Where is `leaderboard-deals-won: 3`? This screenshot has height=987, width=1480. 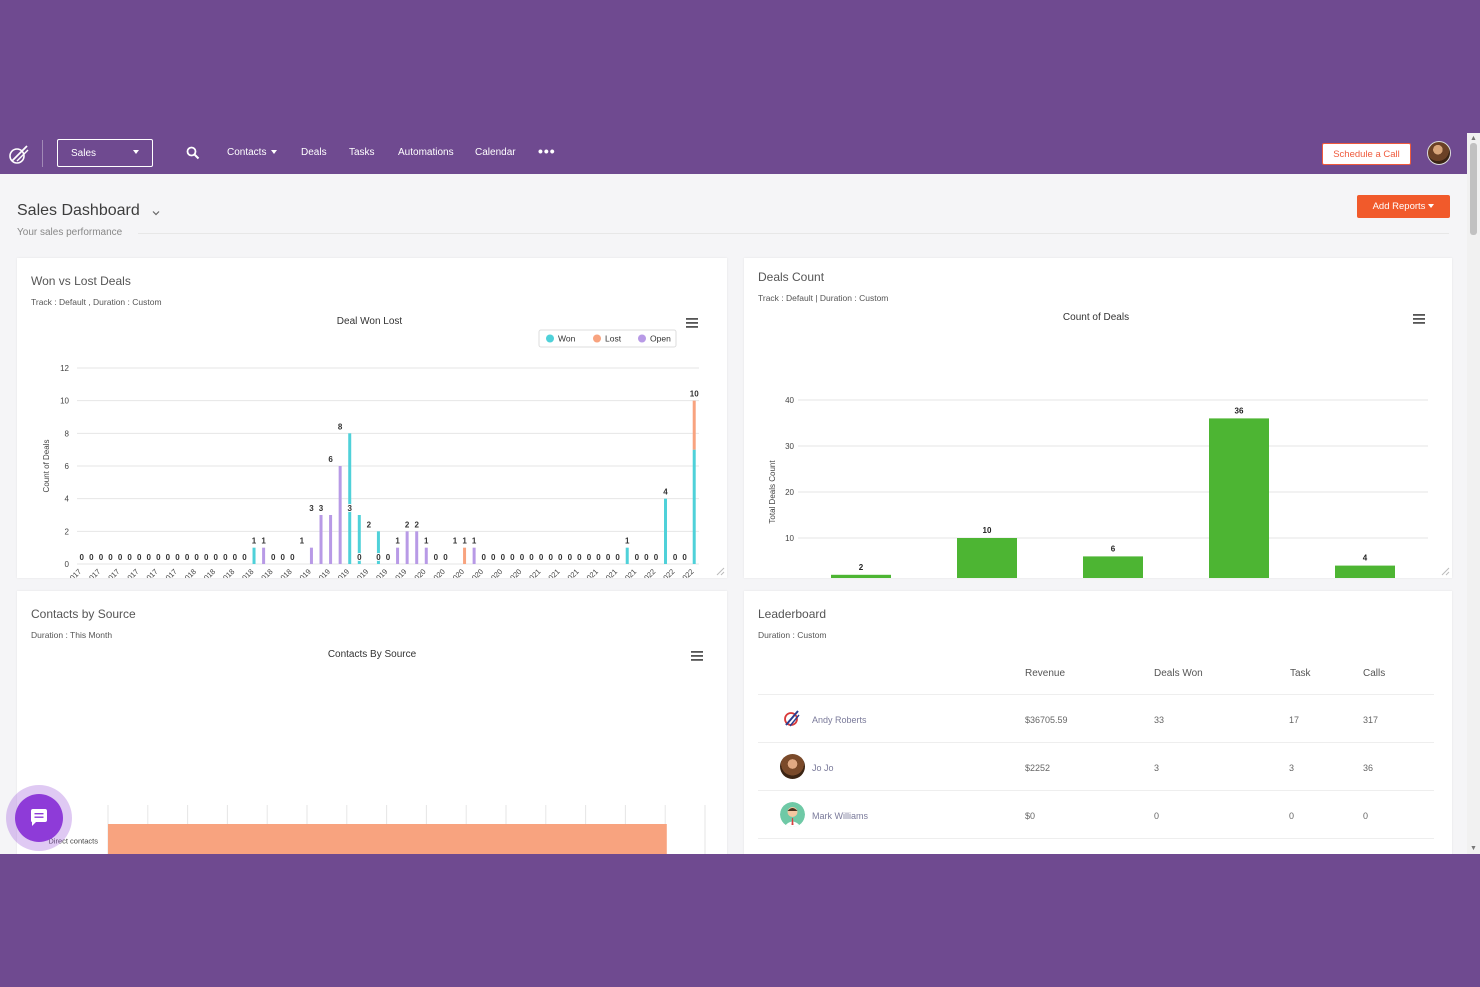 leaderboard-deals-won: 3 is located at coordinates (1157, 768).